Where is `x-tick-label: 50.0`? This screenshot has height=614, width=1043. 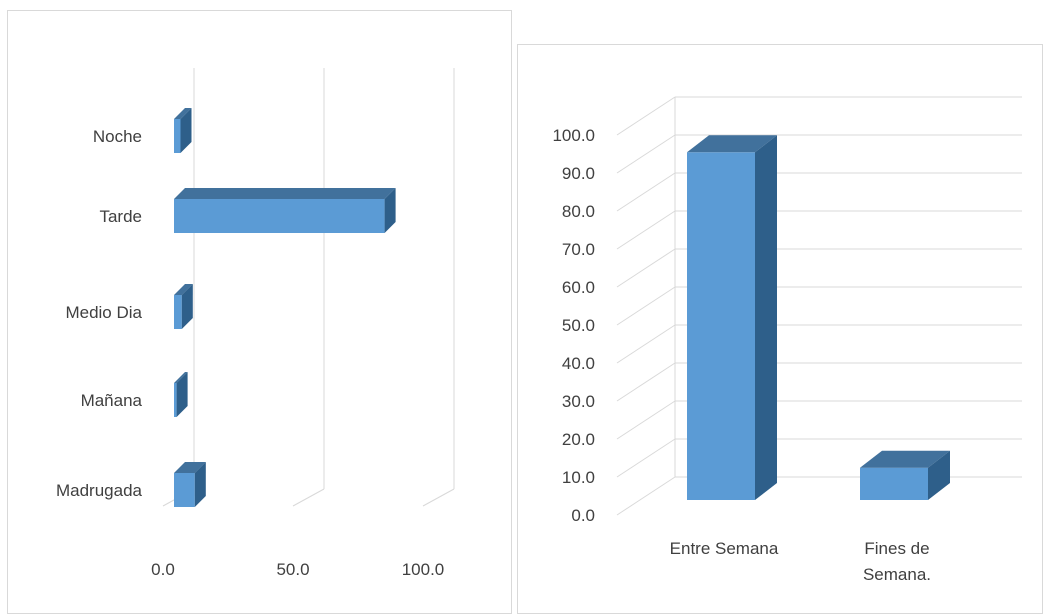
x-tick-label: 50.0 is located at coordinates (292, 569).